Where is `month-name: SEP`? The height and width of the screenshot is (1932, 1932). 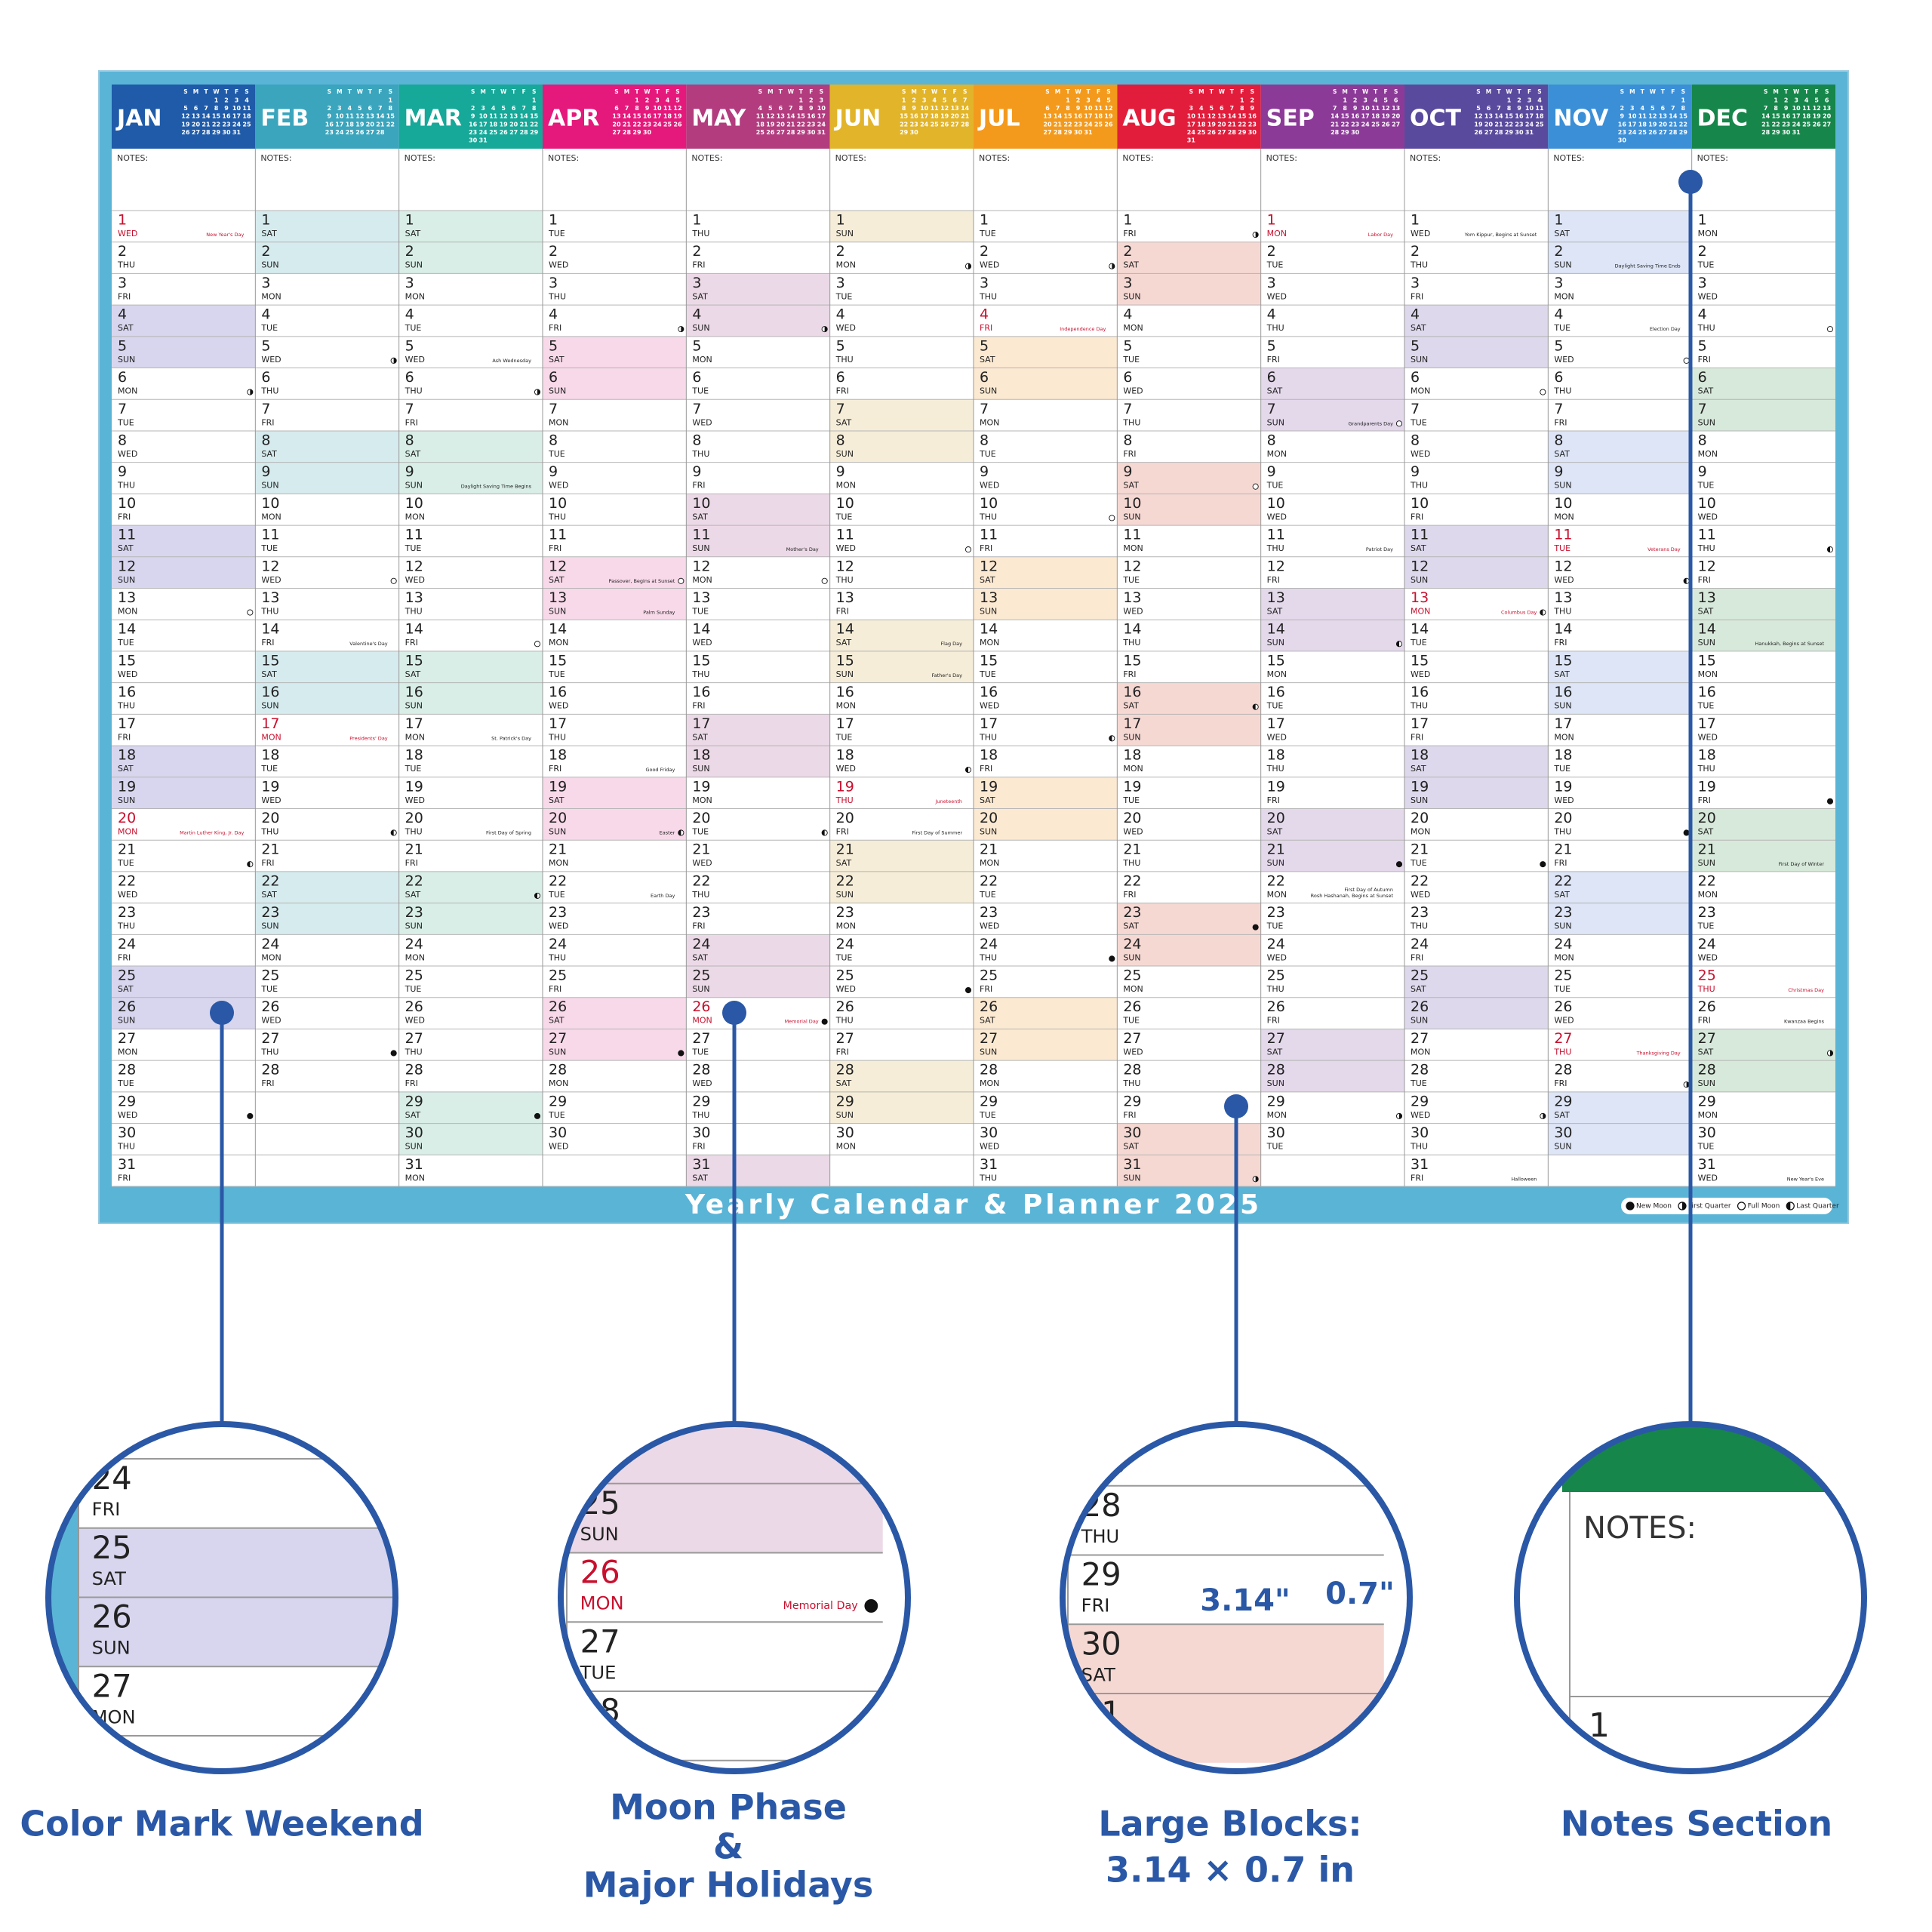
month-name: SEP is located at coordinates (1290, 119).